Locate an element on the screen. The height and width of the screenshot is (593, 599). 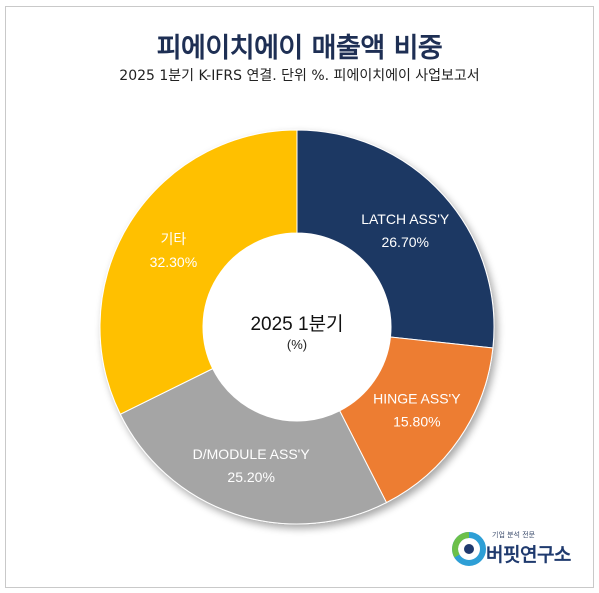
slice-category-label: 기타 is located at coordinates (174, 239).